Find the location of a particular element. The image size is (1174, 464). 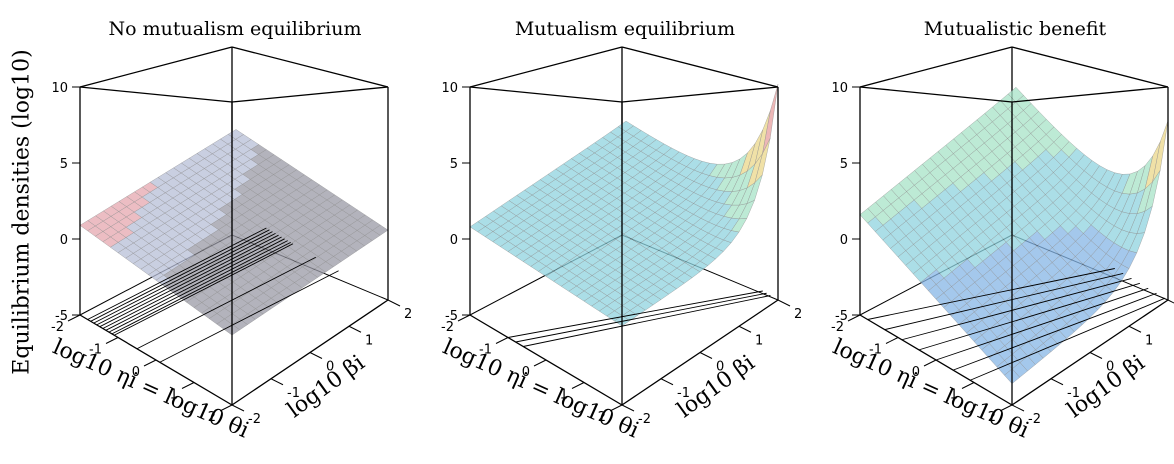

x-tick-label: 1 is located at coordinates (174, 395).